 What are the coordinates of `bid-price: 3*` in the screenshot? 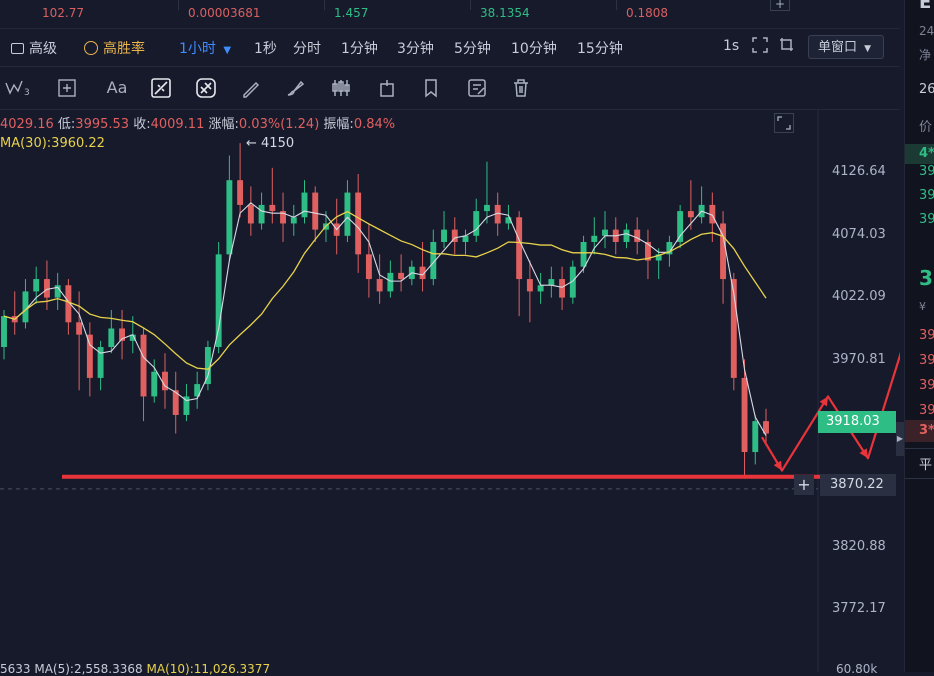 It's located at (926, 430).